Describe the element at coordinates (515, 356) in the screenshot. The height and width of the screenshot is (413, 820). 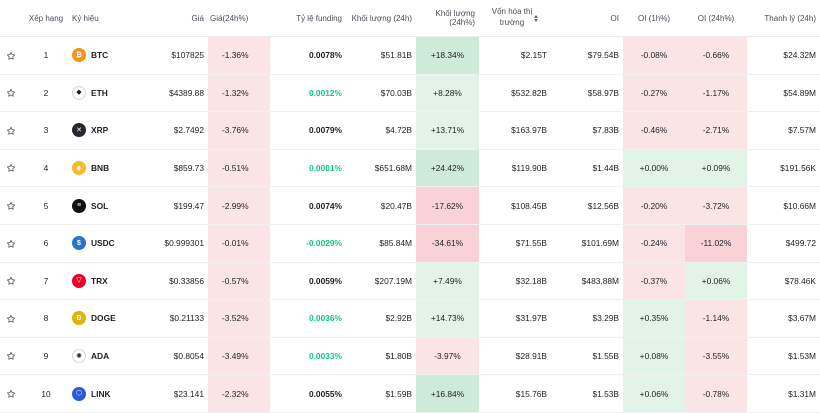
I see `market-cap-cell: $28.91B` at that location.